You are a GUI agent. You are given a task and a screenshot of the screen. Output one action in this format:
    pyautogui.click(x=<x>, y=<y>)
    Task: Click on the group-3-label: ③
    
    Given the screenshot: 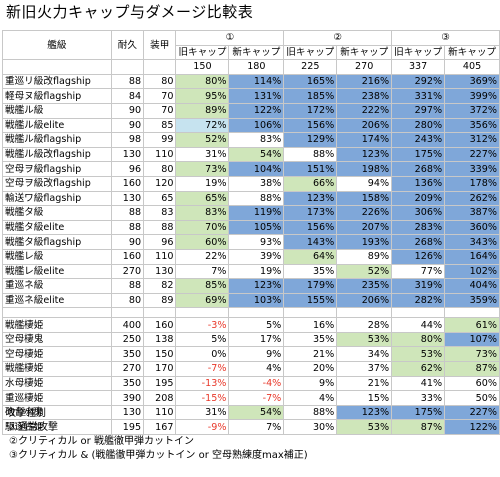 What is the action you would take?
    pyautogui.click(x=445, y=38)
    